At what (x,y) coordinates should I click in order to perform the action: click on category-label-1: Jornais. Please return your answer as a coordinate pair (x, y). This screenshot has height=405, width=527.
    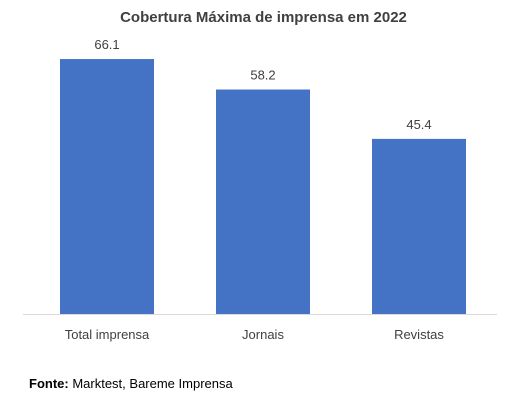
    Looking at the image, I should click on (263, 334).